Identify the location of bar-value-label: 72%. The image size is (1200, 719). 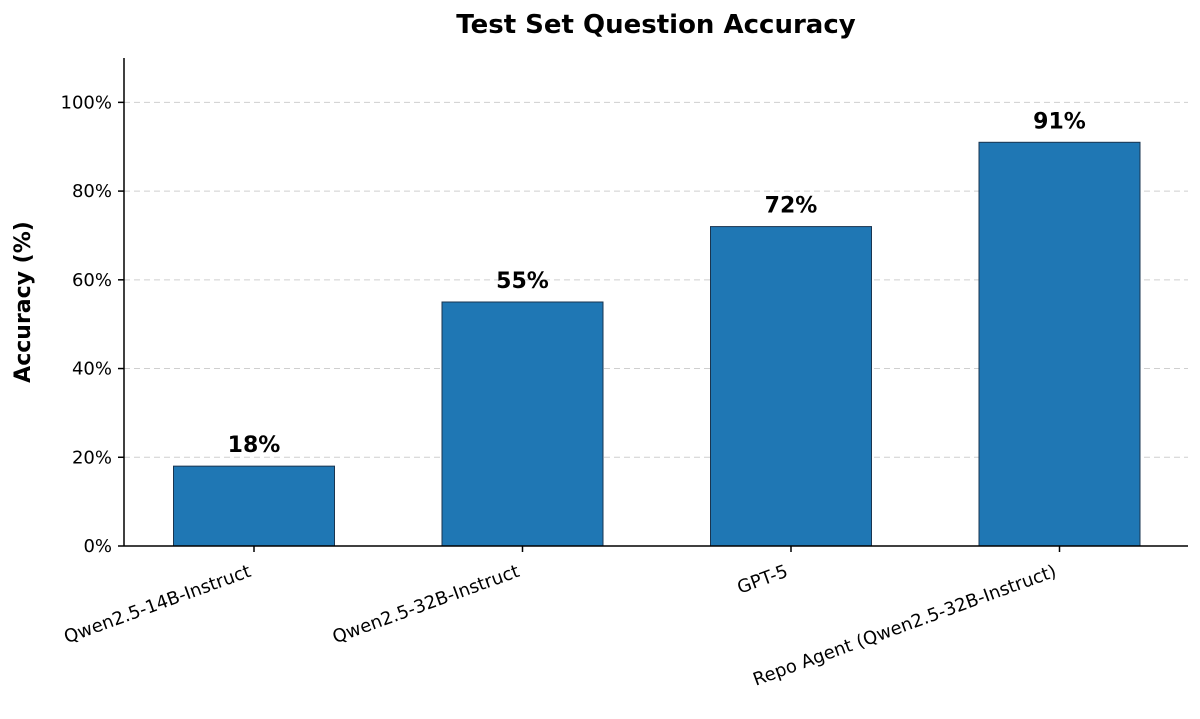
(791, 206).